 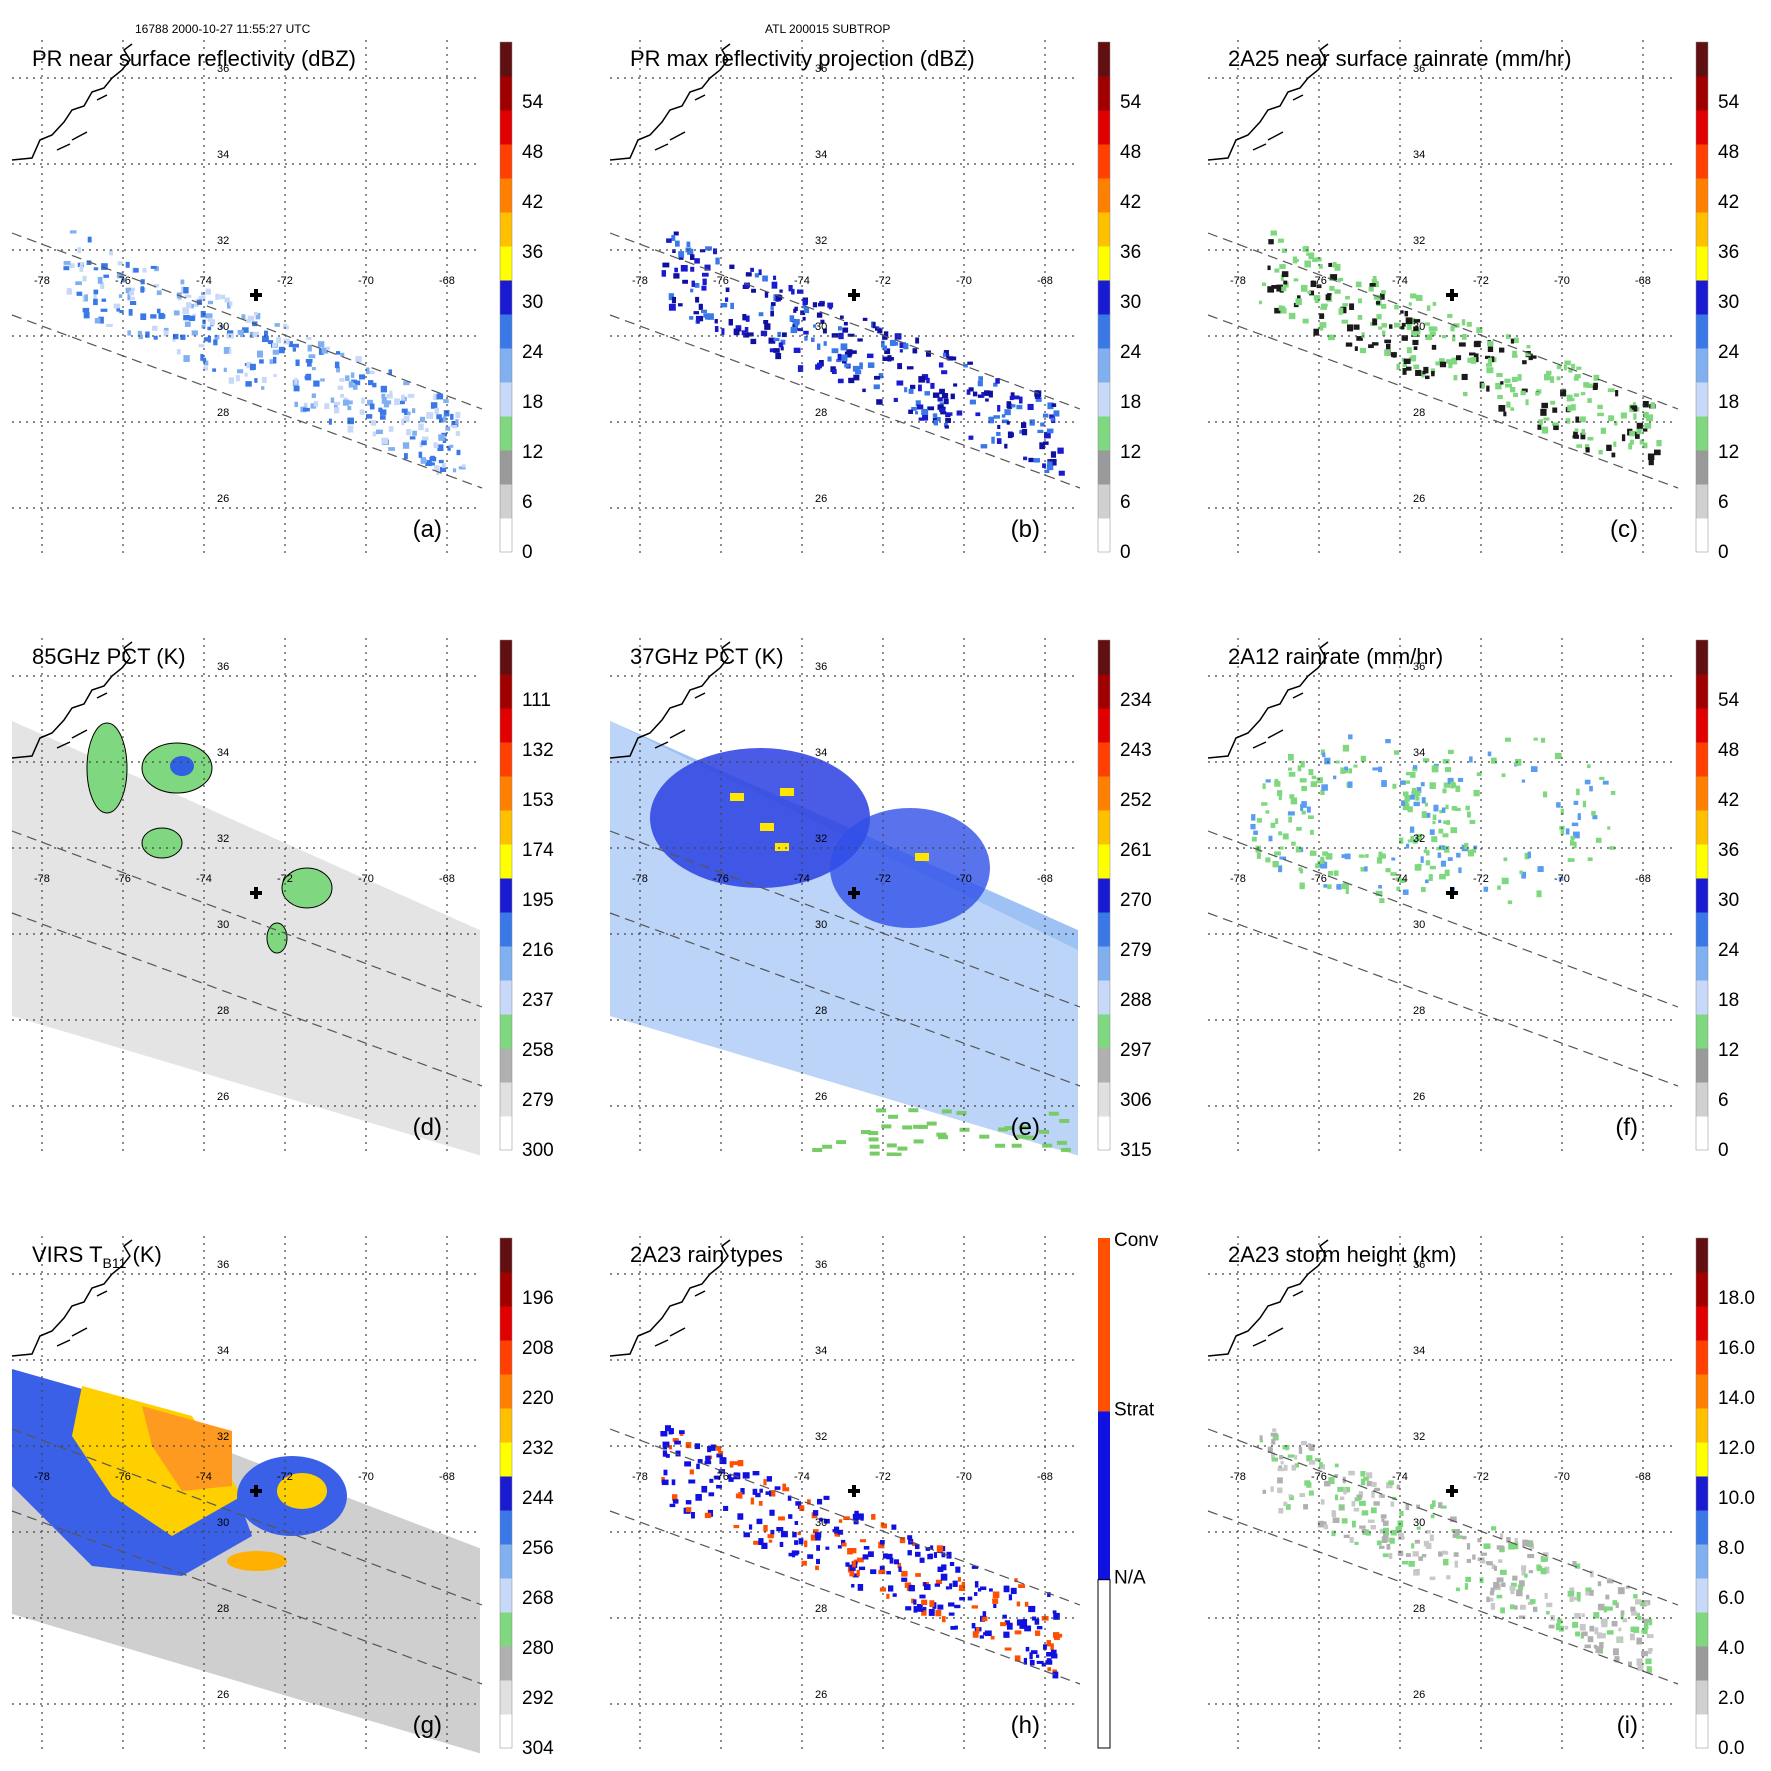 What do you see at coordinates (532, 252) in the screenshot?
I see `colorbar-tick-label: 36` at bounding box center [532, 252].